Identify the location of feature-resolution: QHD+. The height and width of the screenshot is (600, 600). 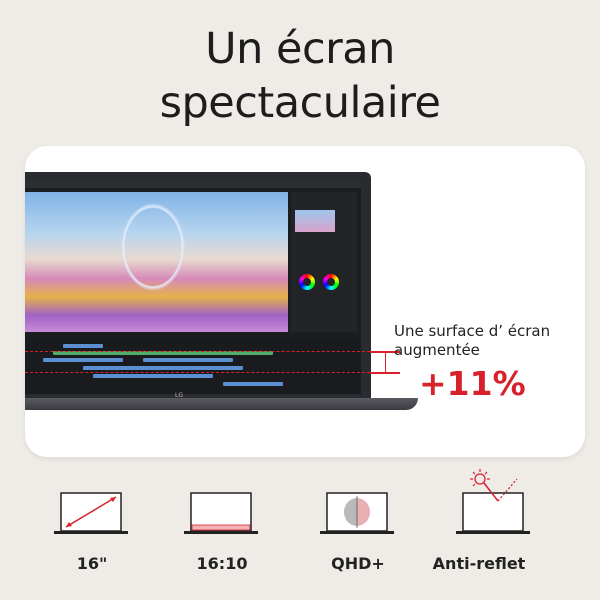
(358, 530).